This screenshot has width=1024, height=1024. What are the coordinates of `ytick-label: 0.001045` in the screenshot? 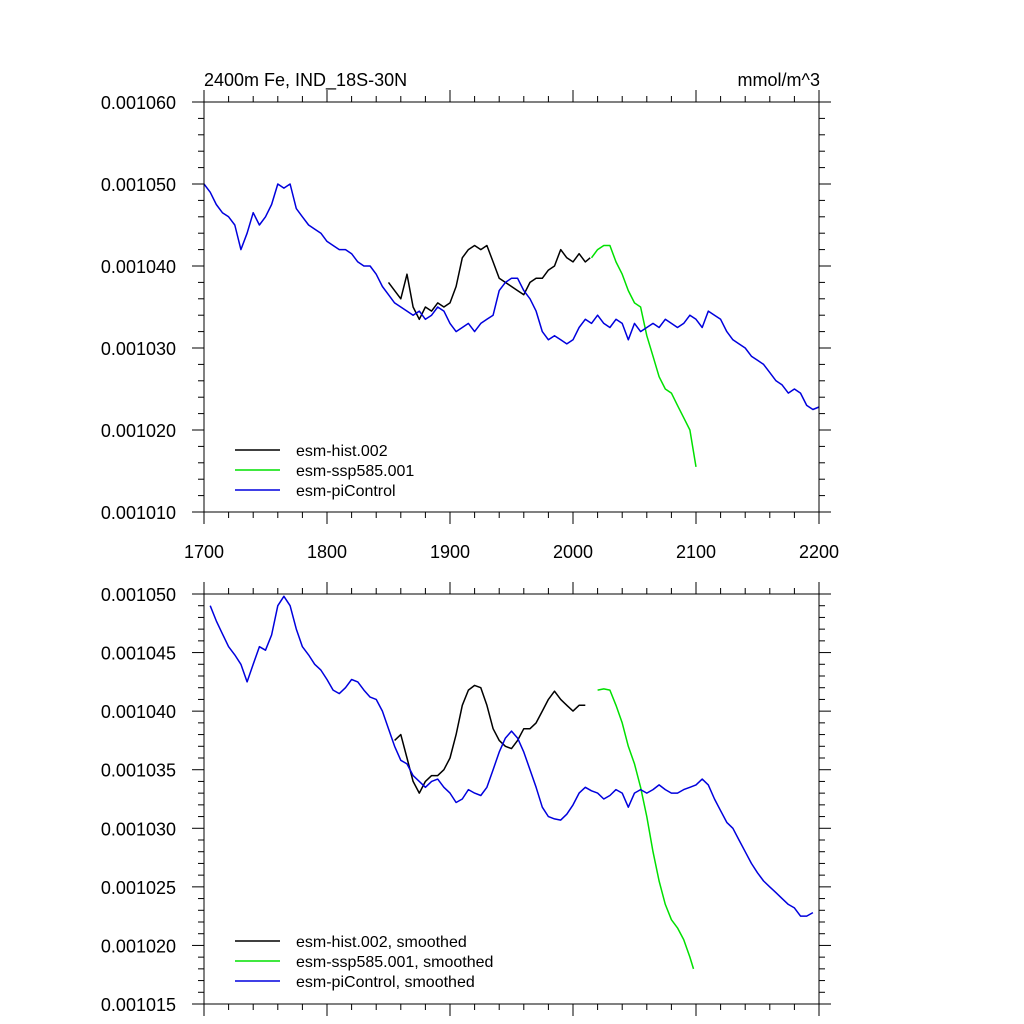 It's located at (138, 654).